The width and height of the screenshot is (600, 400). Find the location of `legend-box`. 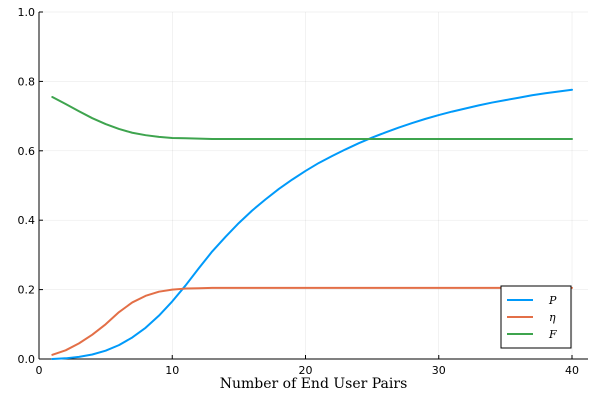

legend-box is located at coordinates (536, 317).